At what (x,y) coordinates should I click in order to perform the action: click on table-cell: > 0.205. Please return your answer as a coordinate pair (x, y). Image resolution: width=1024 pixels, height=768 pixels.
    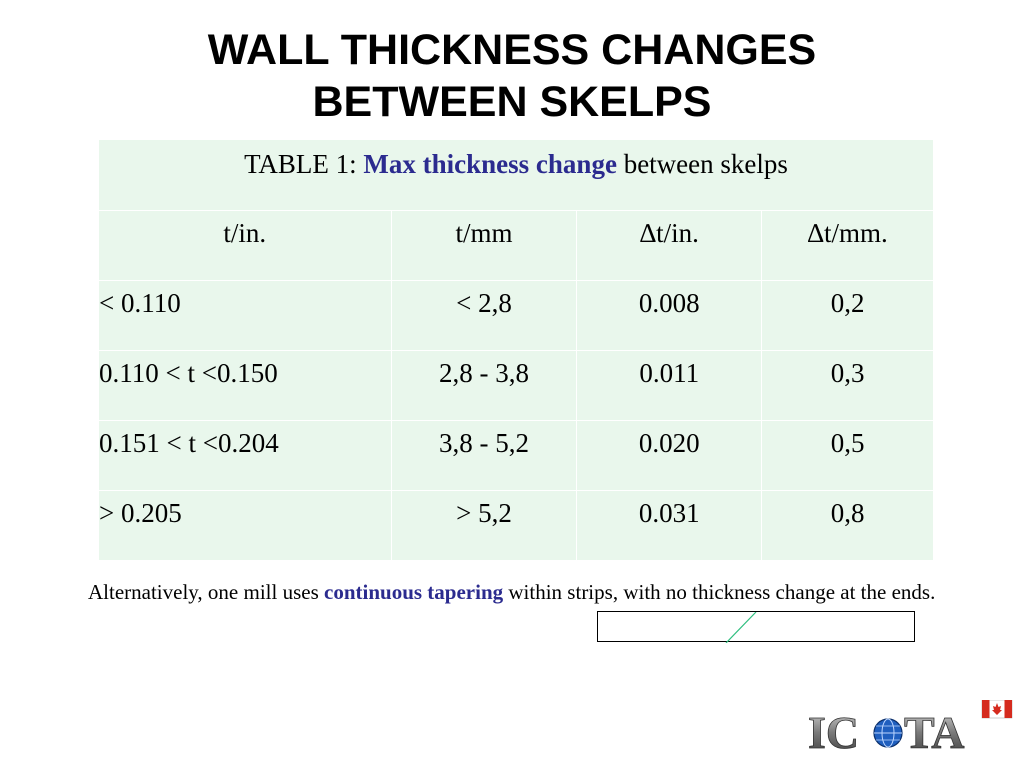
    Looking at the image, I should click on (245, 525).